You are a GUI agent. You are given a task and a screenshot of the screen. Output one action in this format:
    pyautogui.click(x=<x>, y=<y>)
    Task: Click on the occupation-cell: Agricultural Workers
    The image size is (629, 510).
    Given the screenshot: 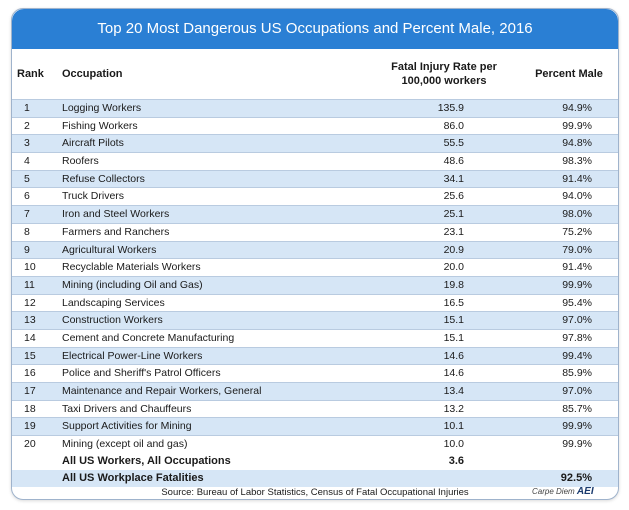 What is the action you would take?
    pyautogui.click(x=109, y=249)
    